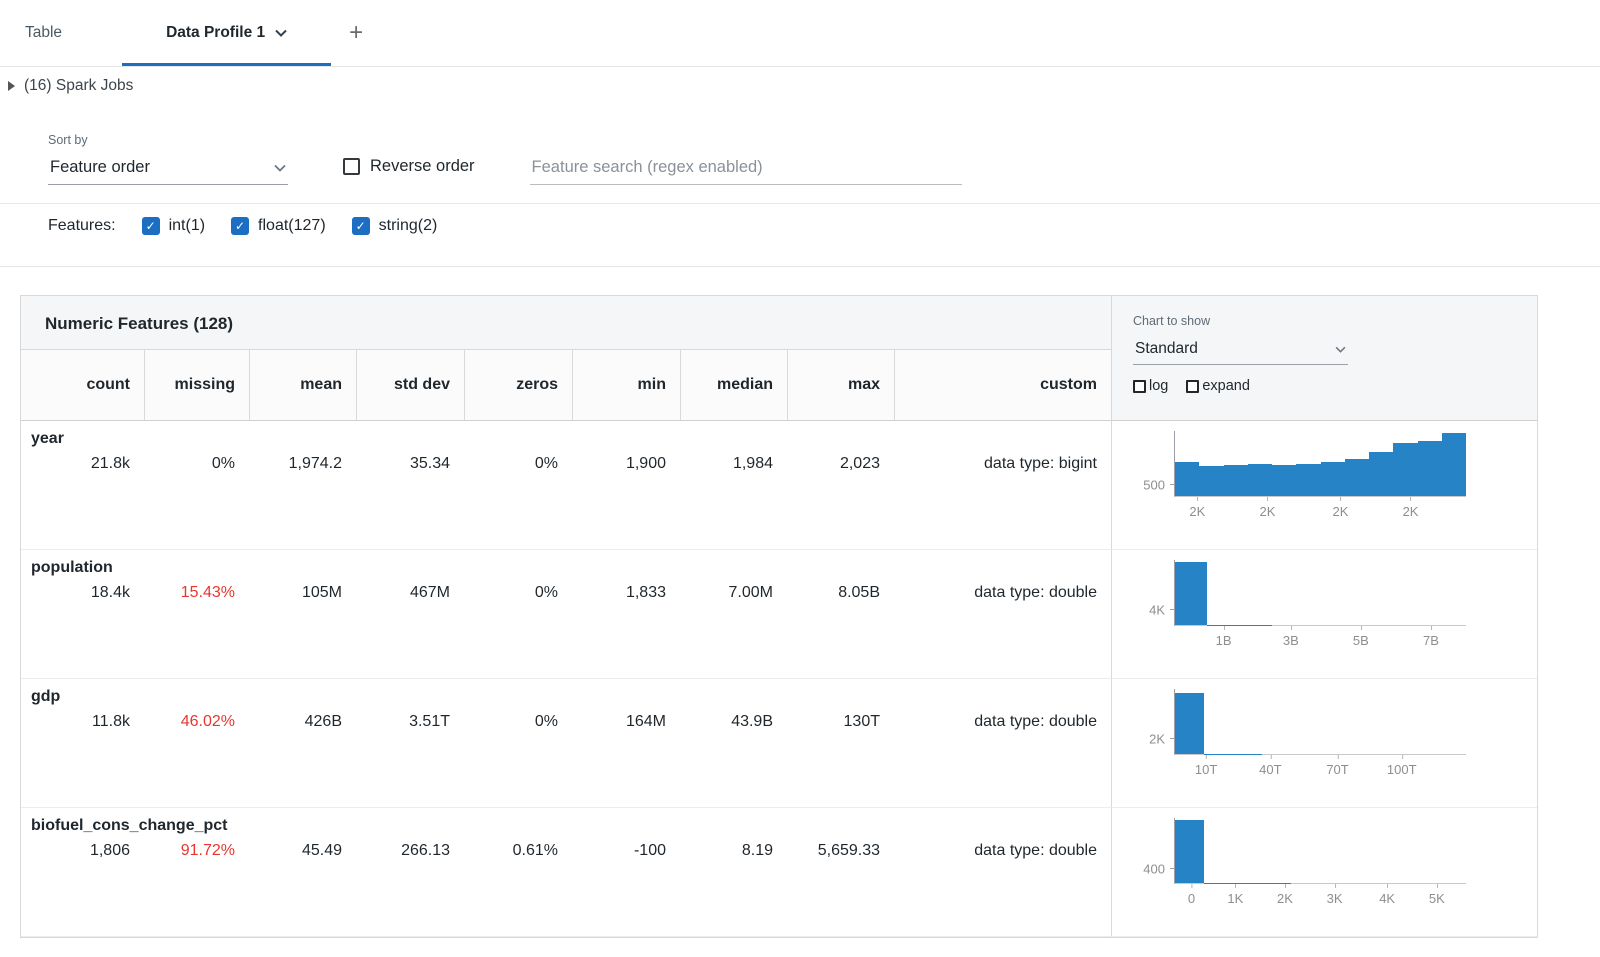  I want to click on cell-mean: 426B, so click(323, 721).